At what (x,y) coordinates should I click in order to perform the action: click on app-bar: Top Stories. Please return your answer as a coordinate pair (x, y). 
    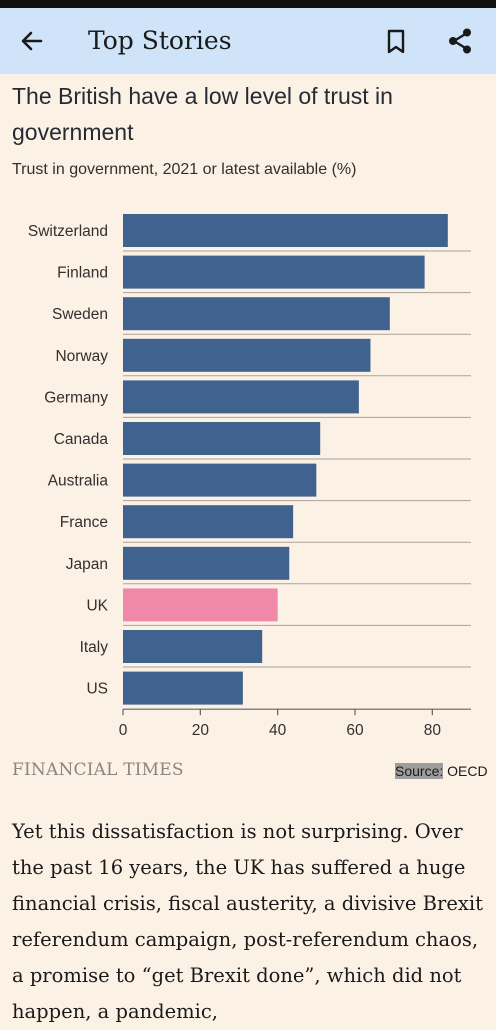
    Looking at the image, I should click on (248, 41).